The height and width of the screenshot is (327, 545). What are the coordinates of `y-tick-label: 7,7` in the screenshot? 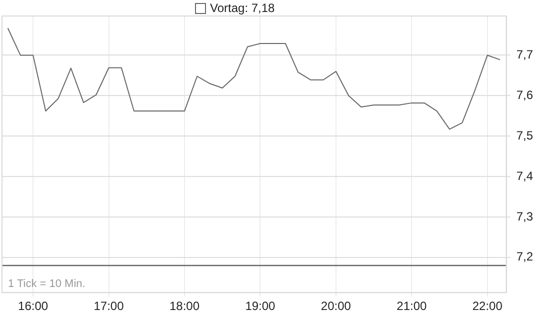 It's located at (525, 55).